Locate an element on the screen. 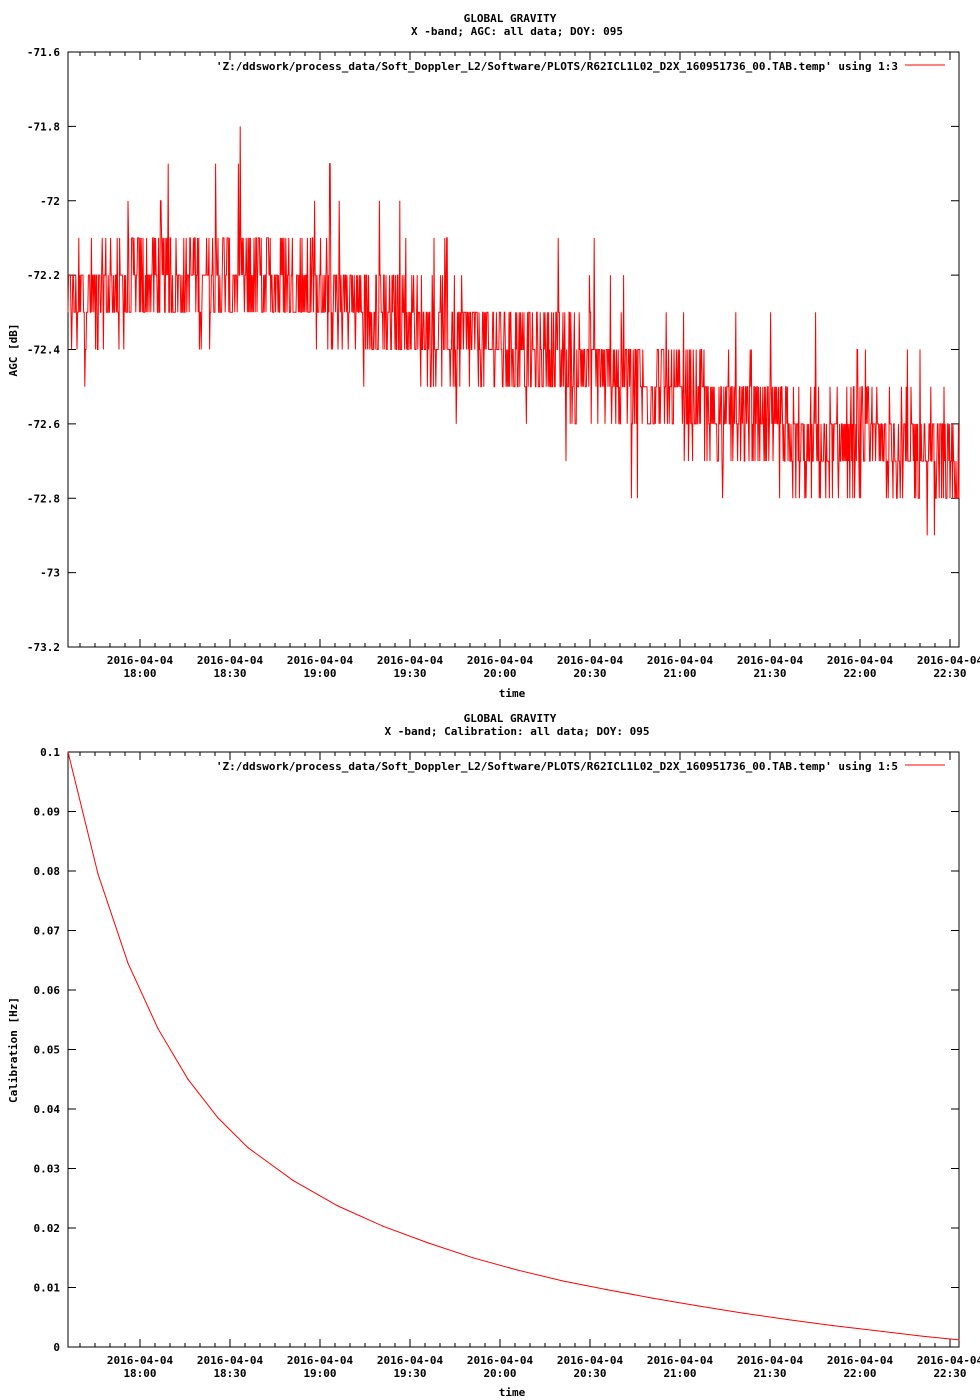 The image size is (980, 1400). y-tick-label: -71.8 is located at coordinates (43, 126).